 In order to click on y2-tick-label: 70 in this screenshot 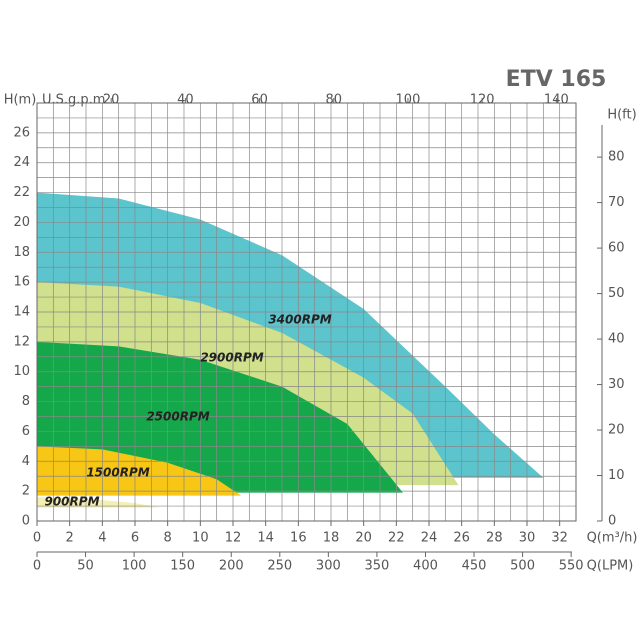, I will do `click(616, 202)`.